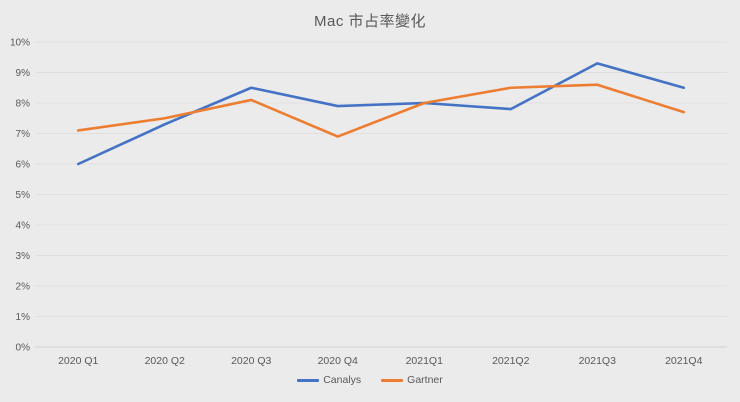  I want to click on chart-title: Mac 市占率變化, so click(369, 21).